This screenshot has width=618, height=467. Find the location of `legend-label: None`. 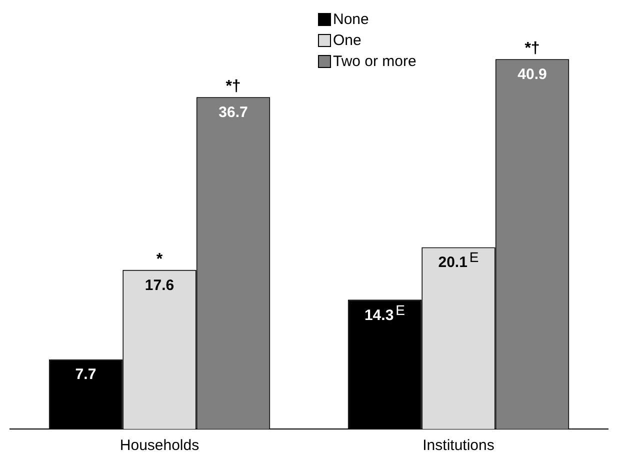

legend-label: None is located at coordinates (351, 19).